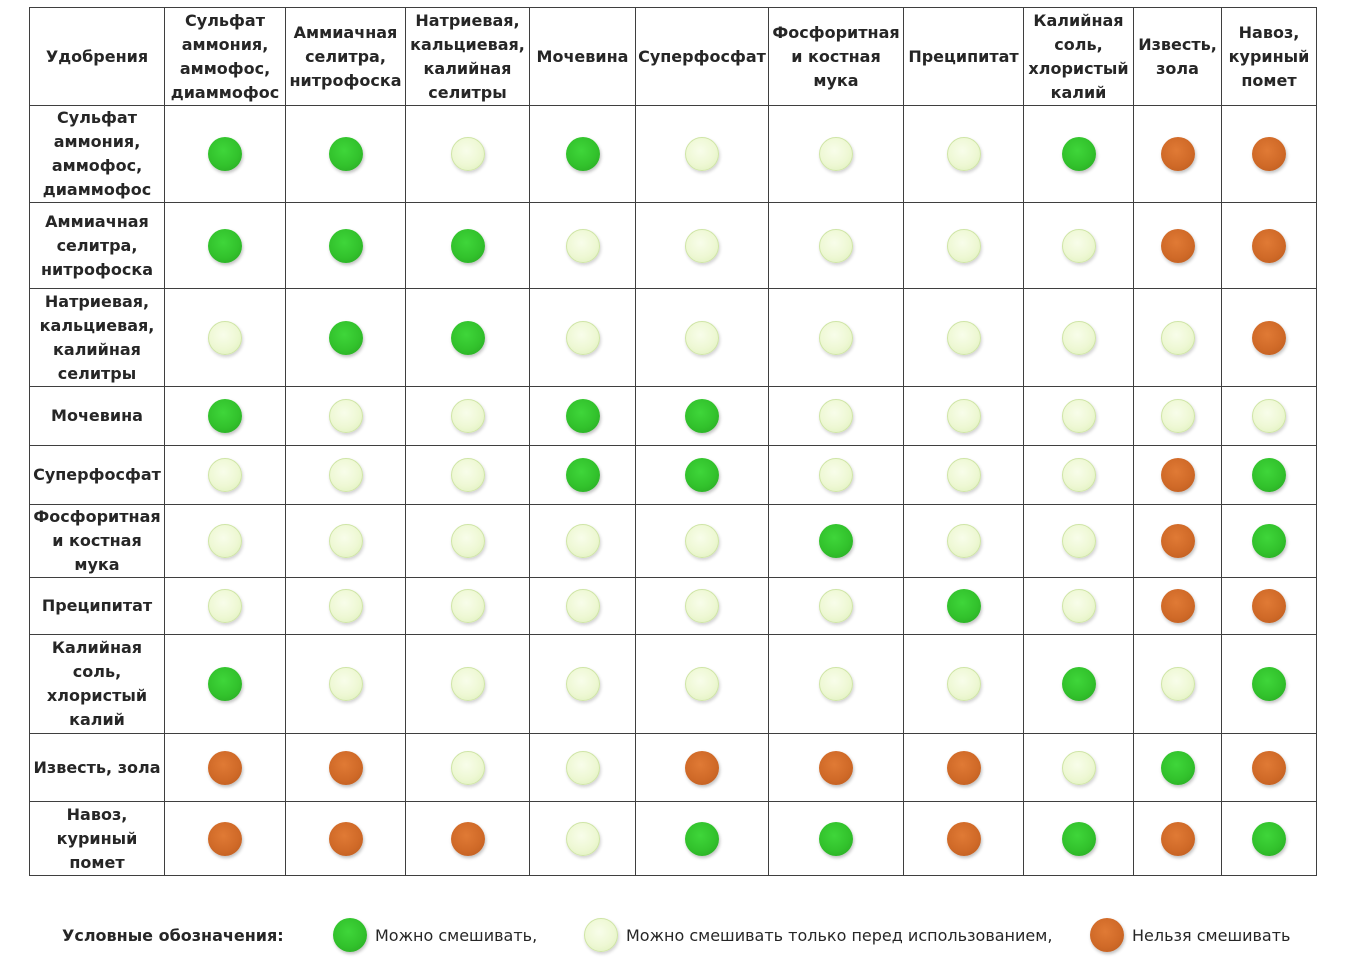 The width and height of the screenshot is (1345, 969). What do you see at coordinates (673, 475) in the screenshot?
I see `table-row: Суперфосфат` at bounding box center [673, 475].